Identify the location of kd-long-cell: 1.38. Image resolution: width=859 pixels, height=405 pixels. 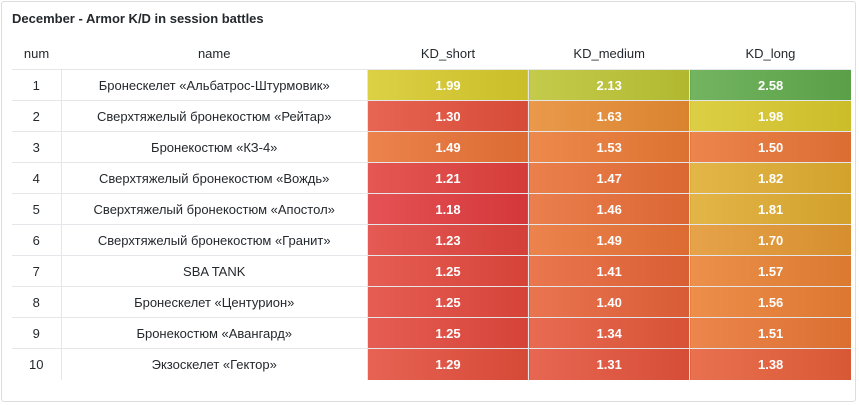
(770, 364).